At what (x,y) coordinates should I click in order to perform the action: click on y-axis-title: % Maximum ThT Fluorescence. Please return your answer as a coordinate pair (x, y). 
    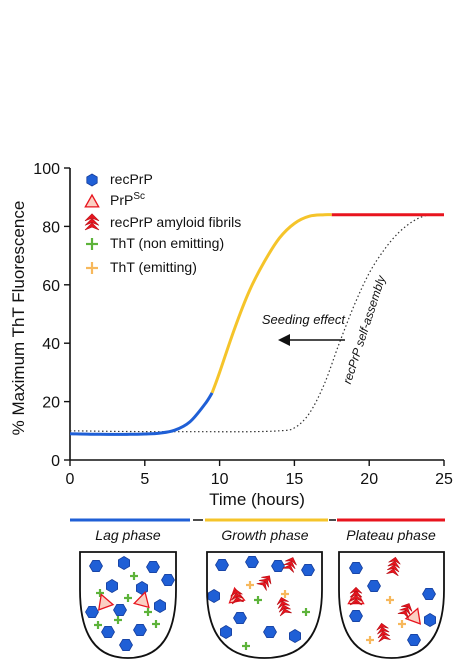
    Looking at the image, I should click on (18, 318).